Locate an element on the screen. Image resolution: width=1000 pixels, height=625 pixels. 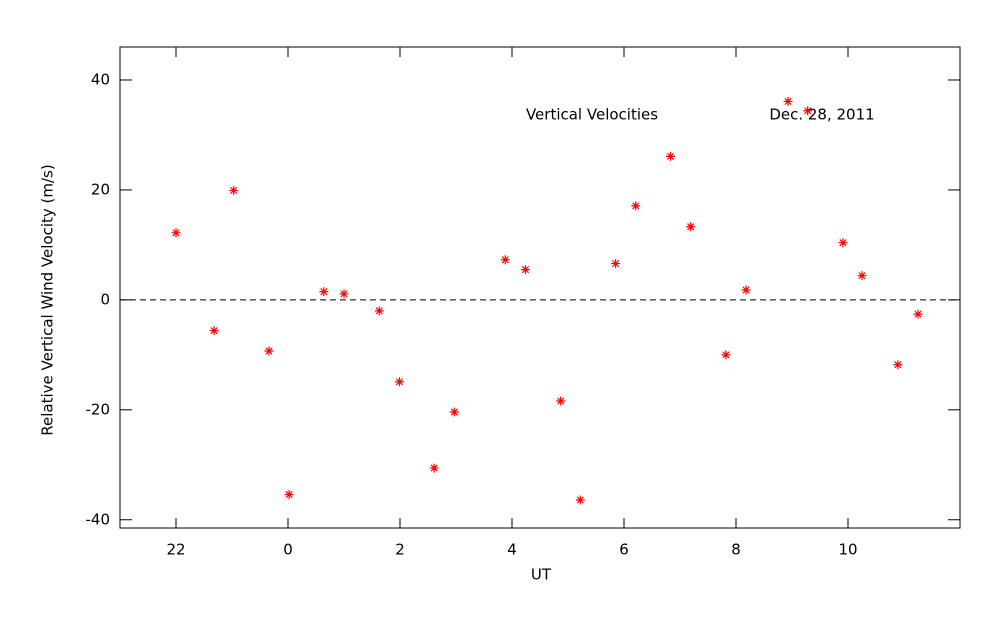
x-tick-label: 22 is located at coordinates (175, 550).